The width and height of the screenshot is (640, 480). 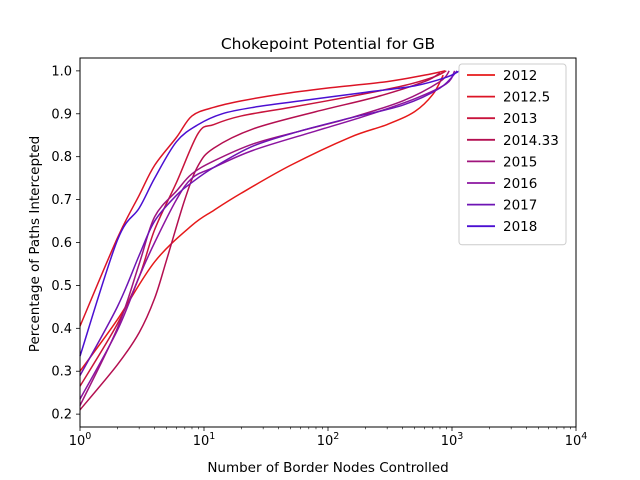 I want to click on x-tick-label-1: 10¹, so click(x=204, y=440).